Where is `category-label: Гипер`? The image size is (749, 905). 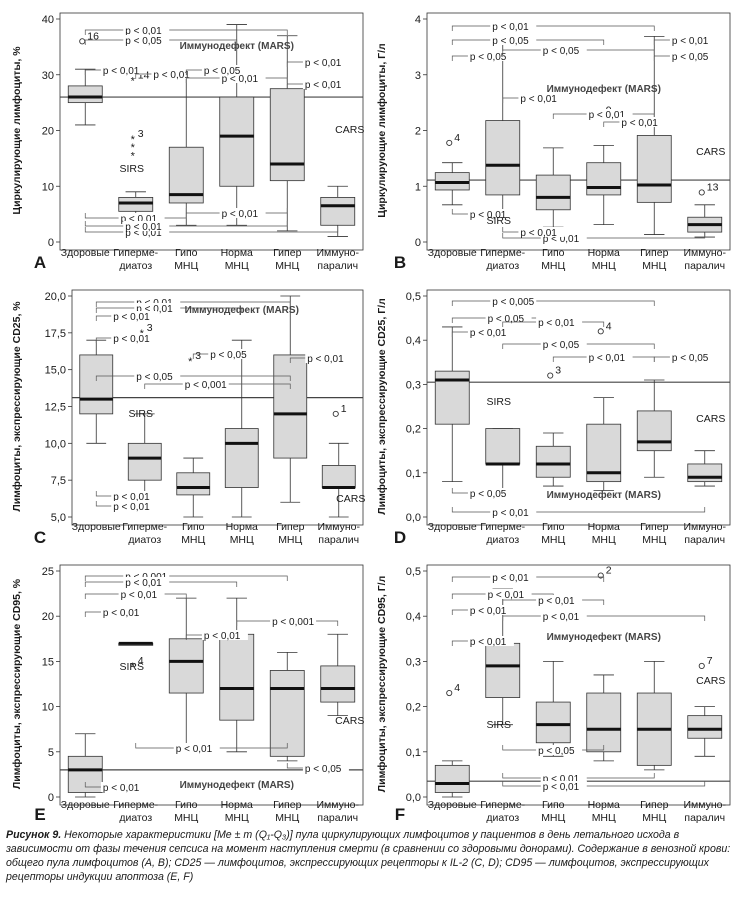
category-label: Гипер is located at coordinates (654, 527).